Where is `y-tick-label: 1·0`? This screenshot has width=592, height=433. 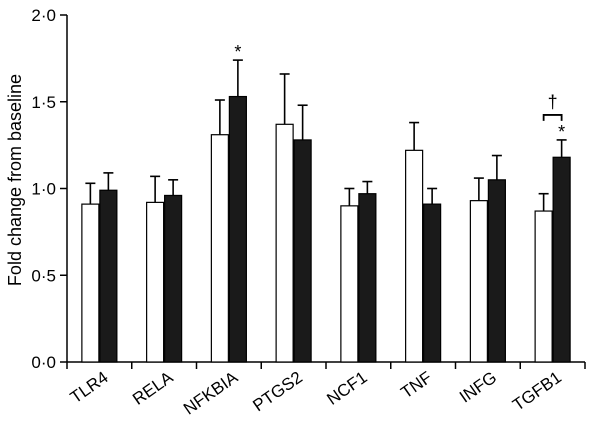
y-tick-label: 1·0 is located at coordinates (43, 189).